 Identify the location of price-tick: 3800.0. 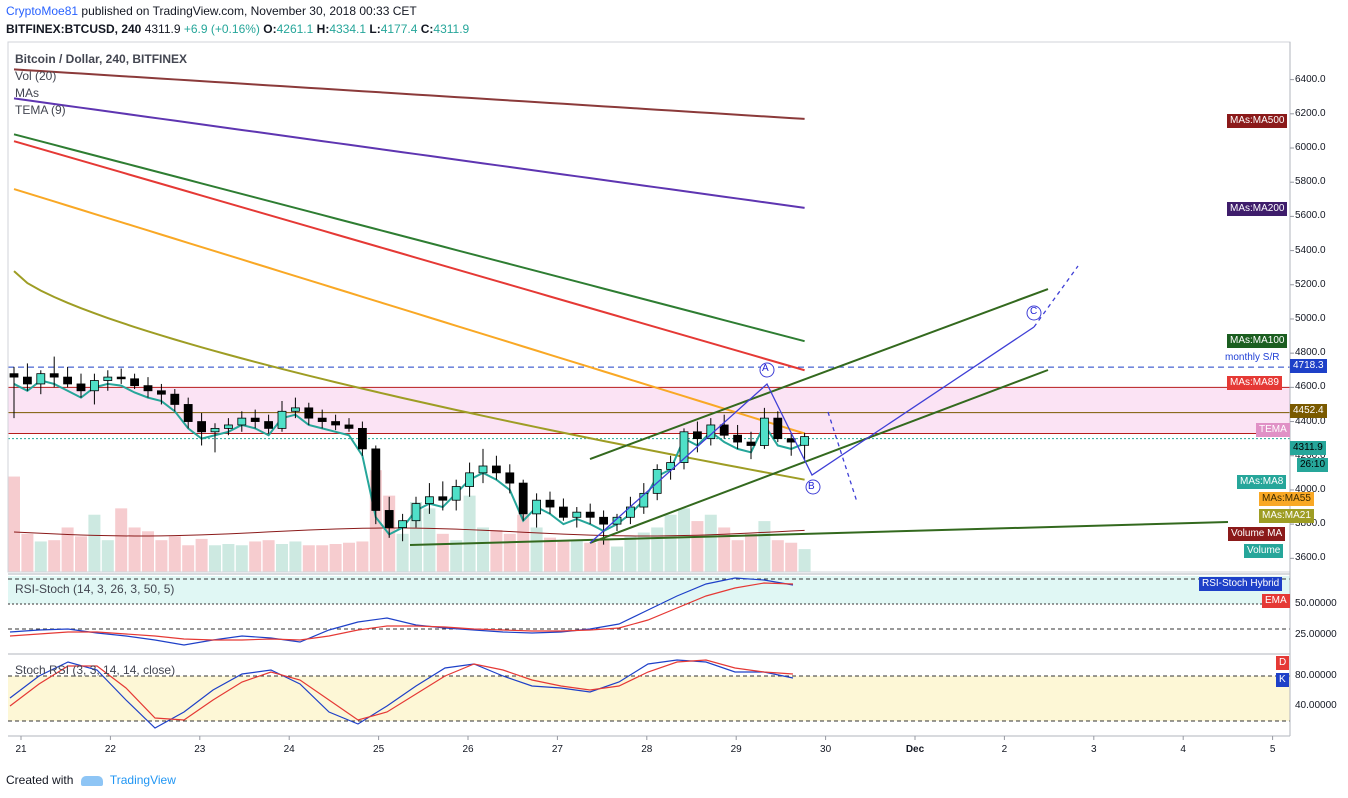
(1310, 524).